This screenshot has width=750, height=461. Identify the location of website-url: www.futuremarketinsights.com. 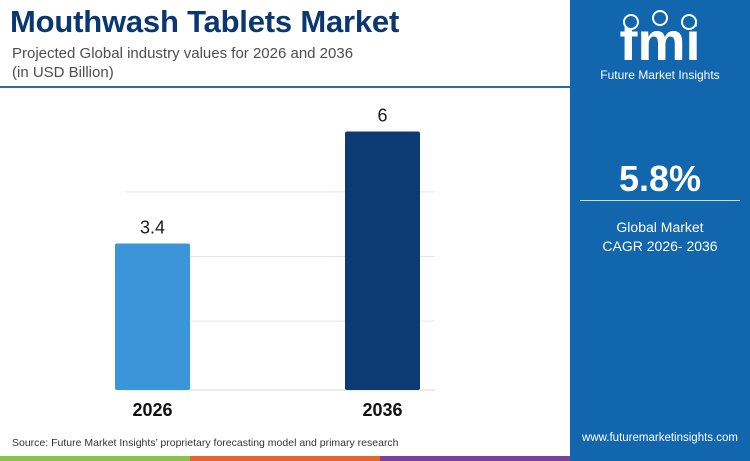
(660, 438).